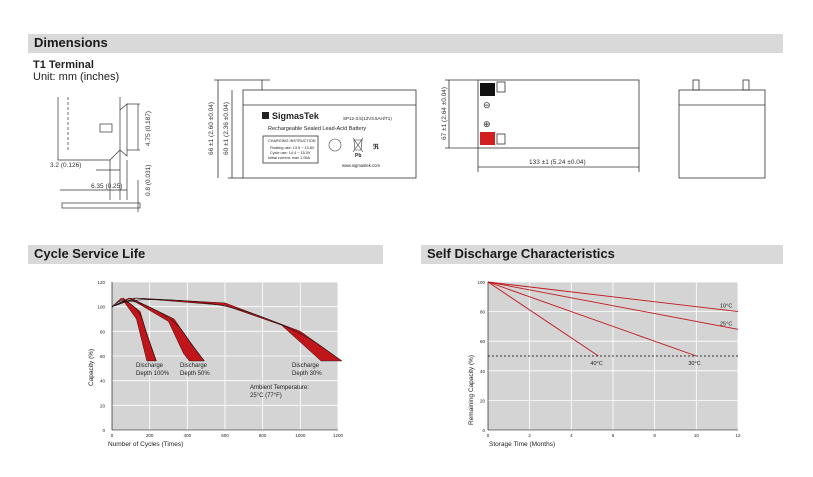 This screenshot has width=813, height=477. I want to click on sd-series-label: 10°C, so click(726, 307).